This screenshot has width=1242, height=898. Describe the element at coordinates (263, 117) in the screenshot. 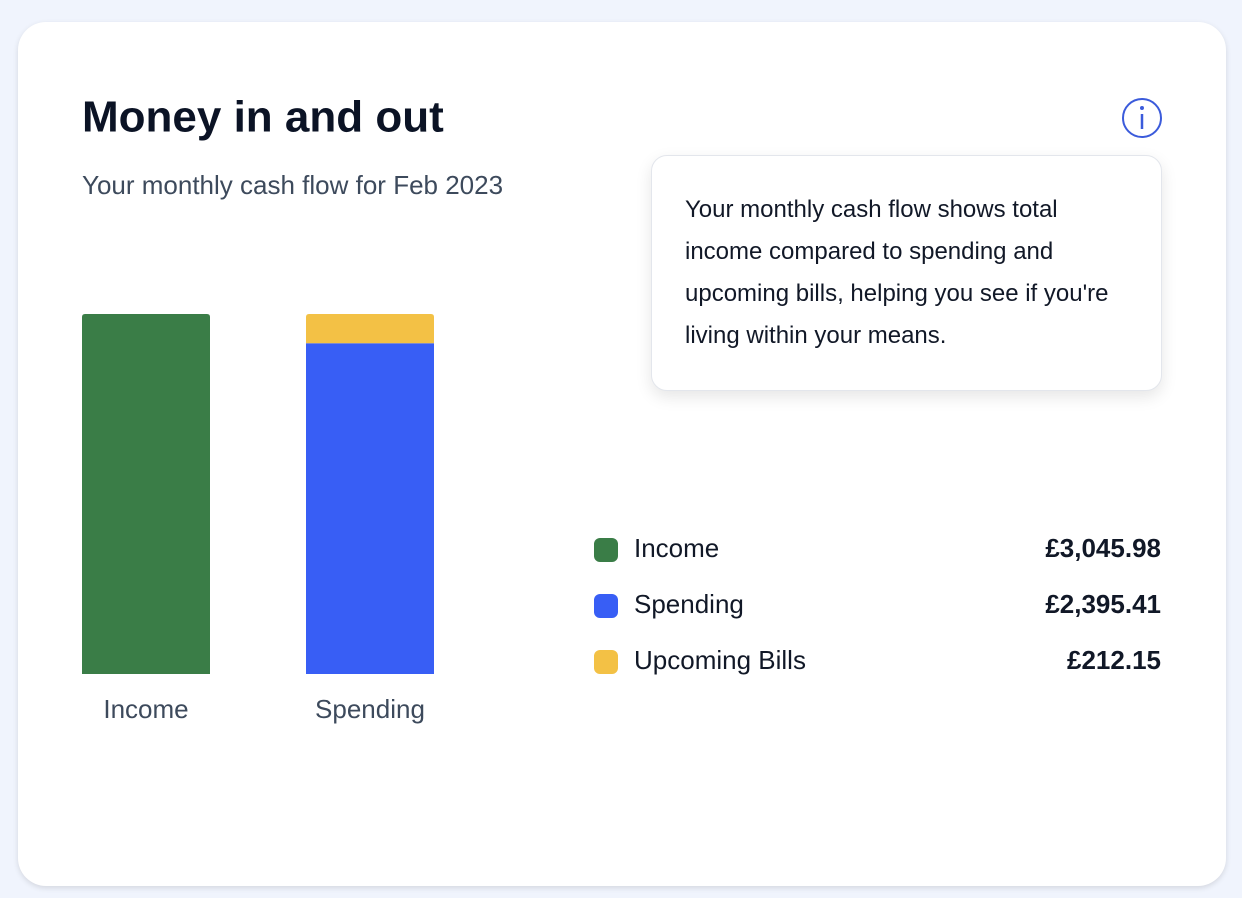

I see `title: Money in and out` at that location.